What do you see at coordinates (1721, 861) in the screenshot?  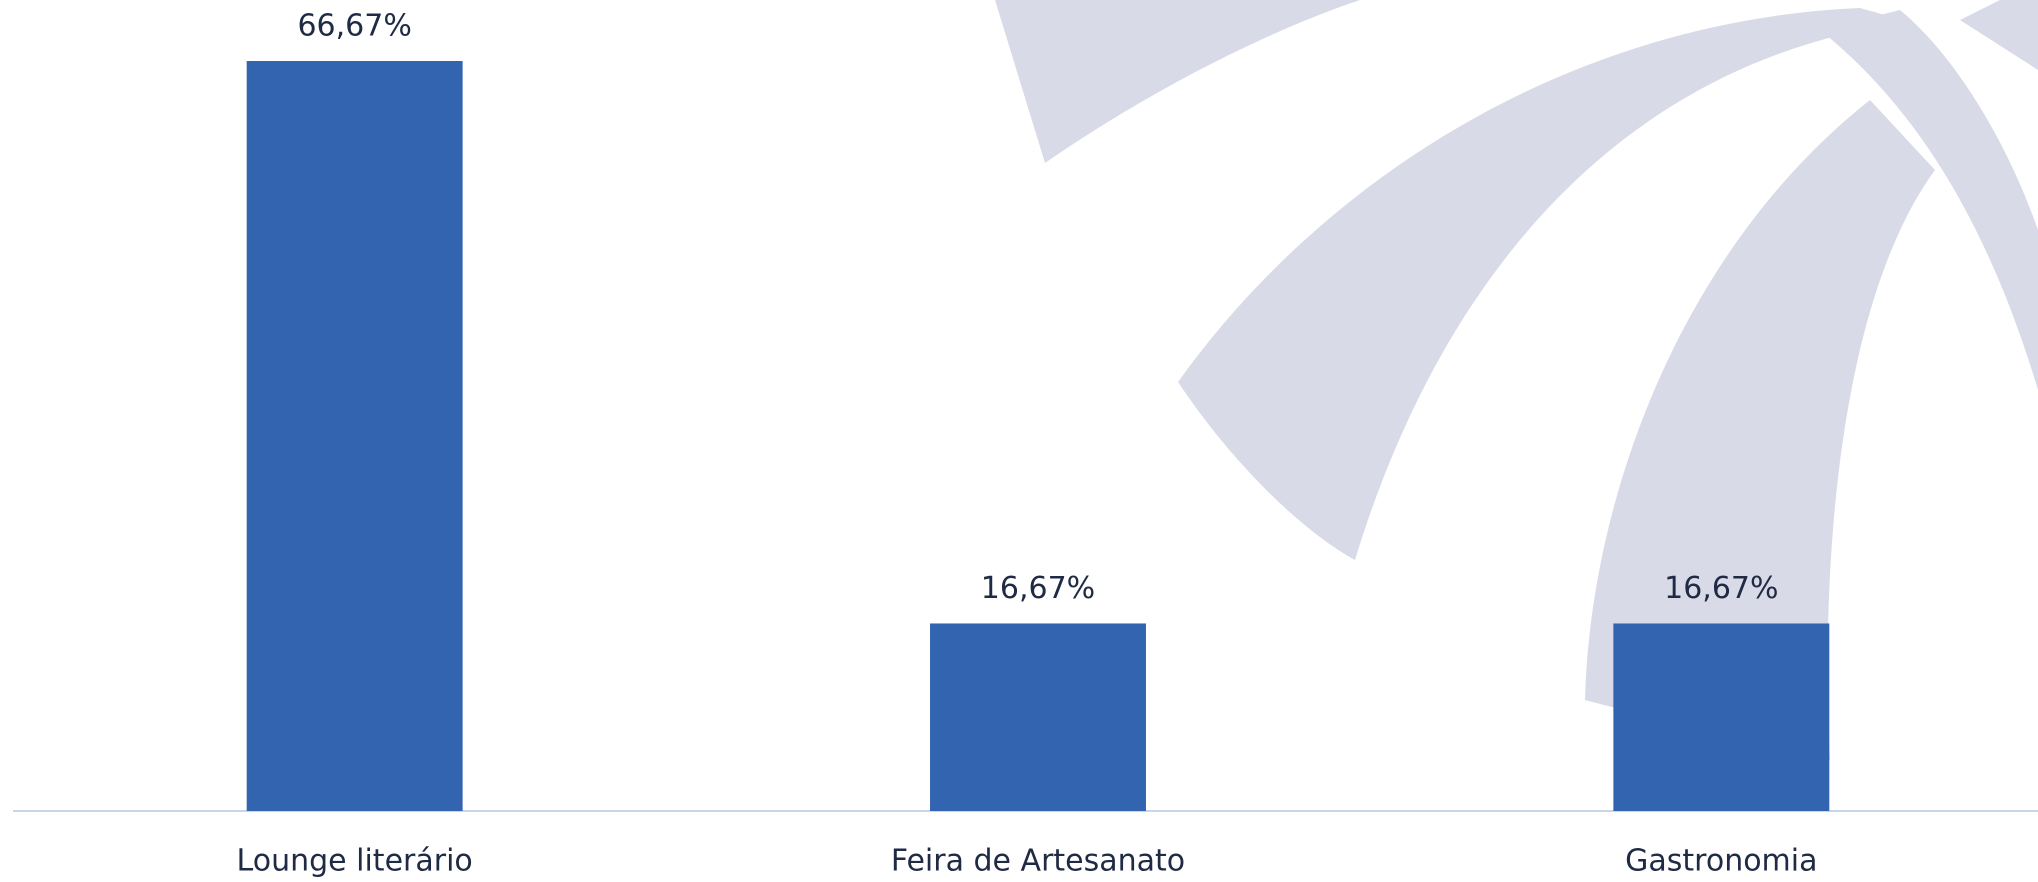 I see `x-tick-label: Gastronomia` at bounding box center [1721, 861].